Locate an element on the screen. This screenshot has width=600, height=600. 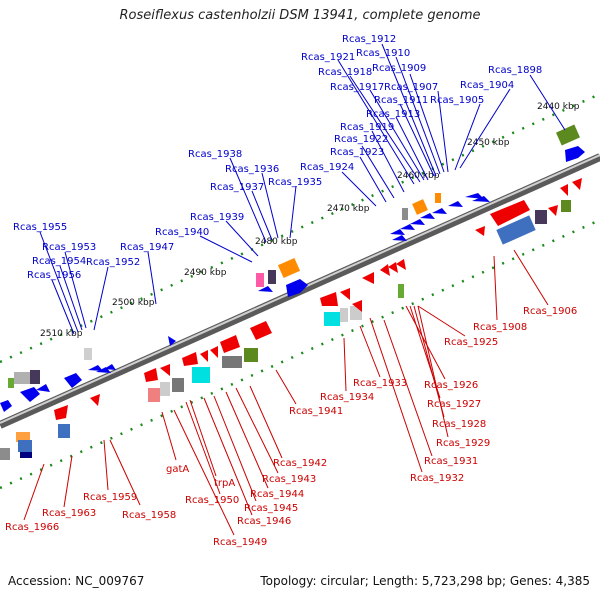
gene-label: Rcas_1921 is located at coordinates (328, 57).